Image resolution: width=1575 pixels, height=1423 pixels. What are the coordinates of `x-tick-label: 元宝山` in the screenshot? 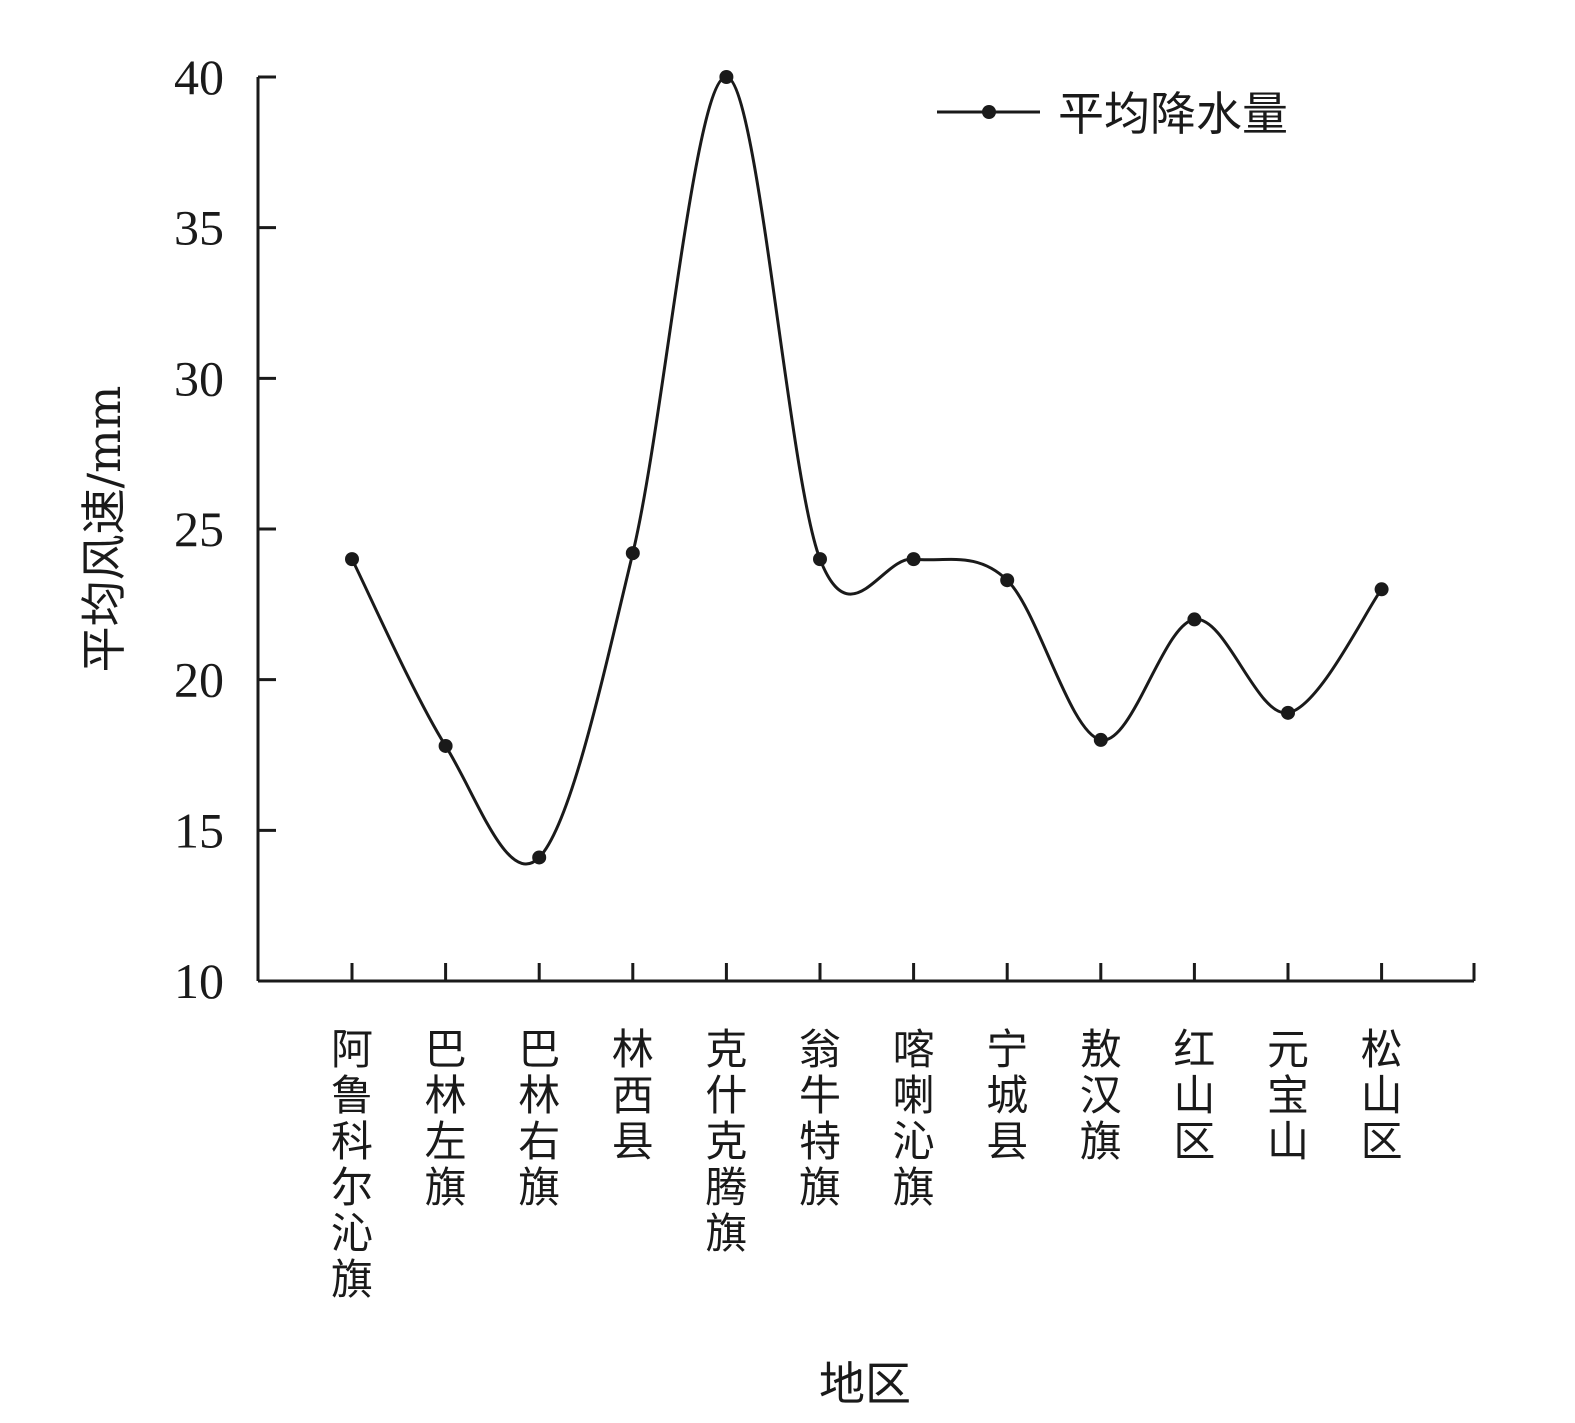 It's located at (1288, 1095).